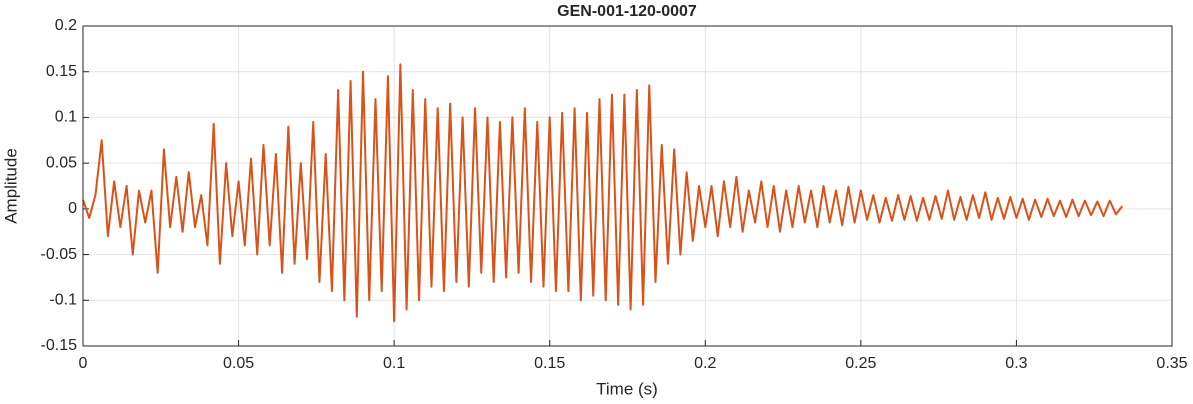 The height and width of the screenshot is (404, 1193). What do you see at coordinates (549, 363) in the screenshot?
I see `x-tick-label: 0.15` at bounding box center [549, 363].